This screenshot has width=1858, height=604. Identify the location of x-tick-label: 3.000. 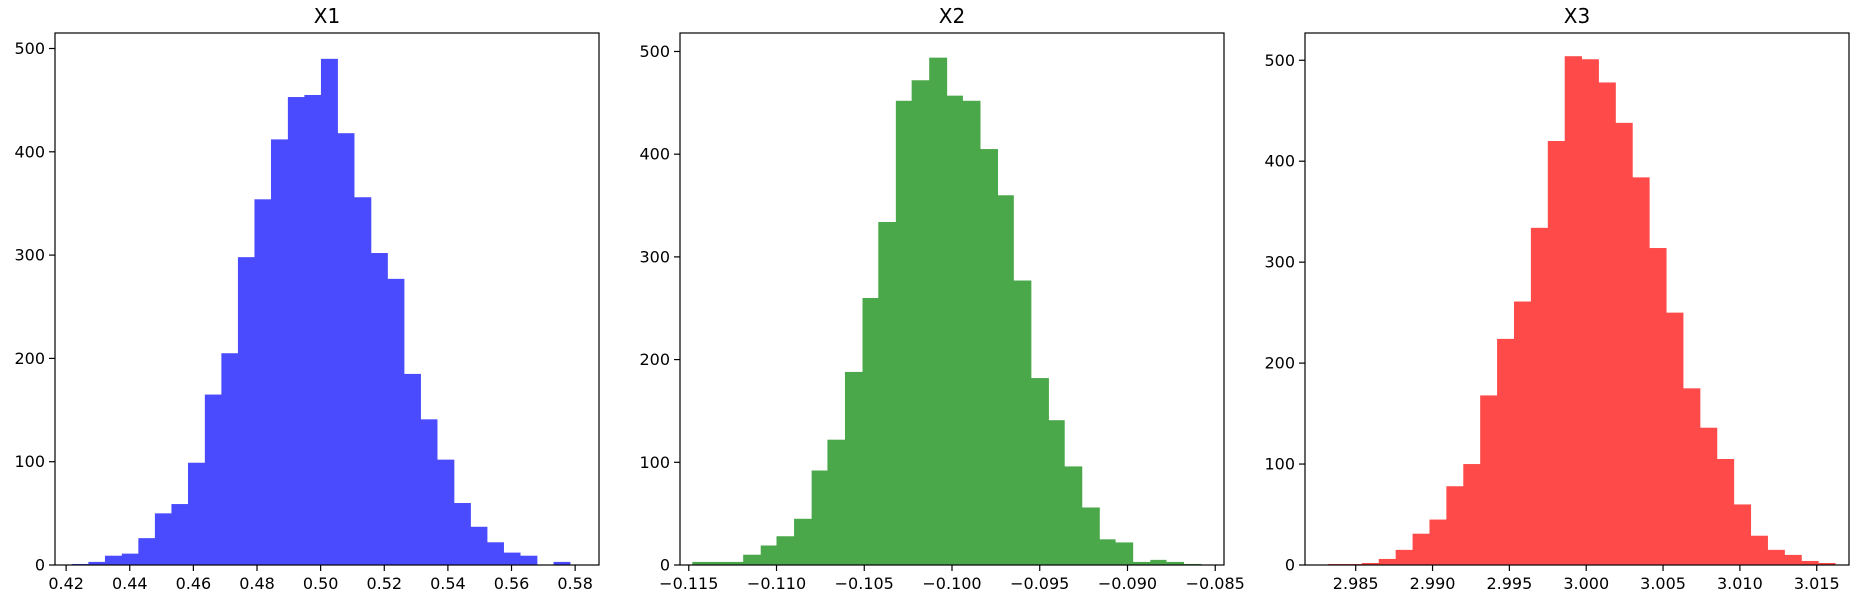
(1586, 583).